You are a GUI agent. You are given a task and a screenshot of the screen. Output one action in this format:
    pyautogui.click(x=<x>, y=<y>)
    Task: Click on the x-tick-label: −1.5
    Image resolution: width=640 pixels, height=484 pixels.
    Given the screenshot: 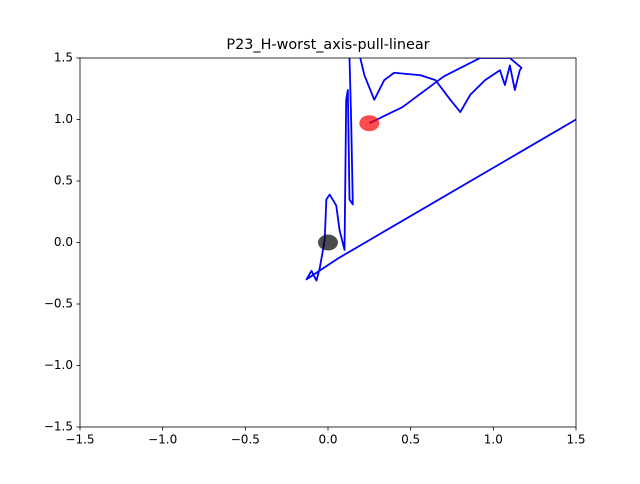 What is the action you would take?
    pyautogui.click(x=79, y=440)
    